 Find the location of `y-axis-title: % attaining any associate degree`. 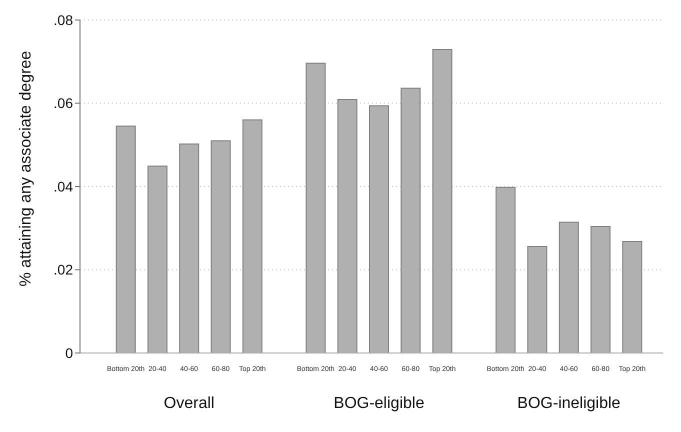

y-axis-title: % attaining any associate degree is located at coordinates (26, 168).